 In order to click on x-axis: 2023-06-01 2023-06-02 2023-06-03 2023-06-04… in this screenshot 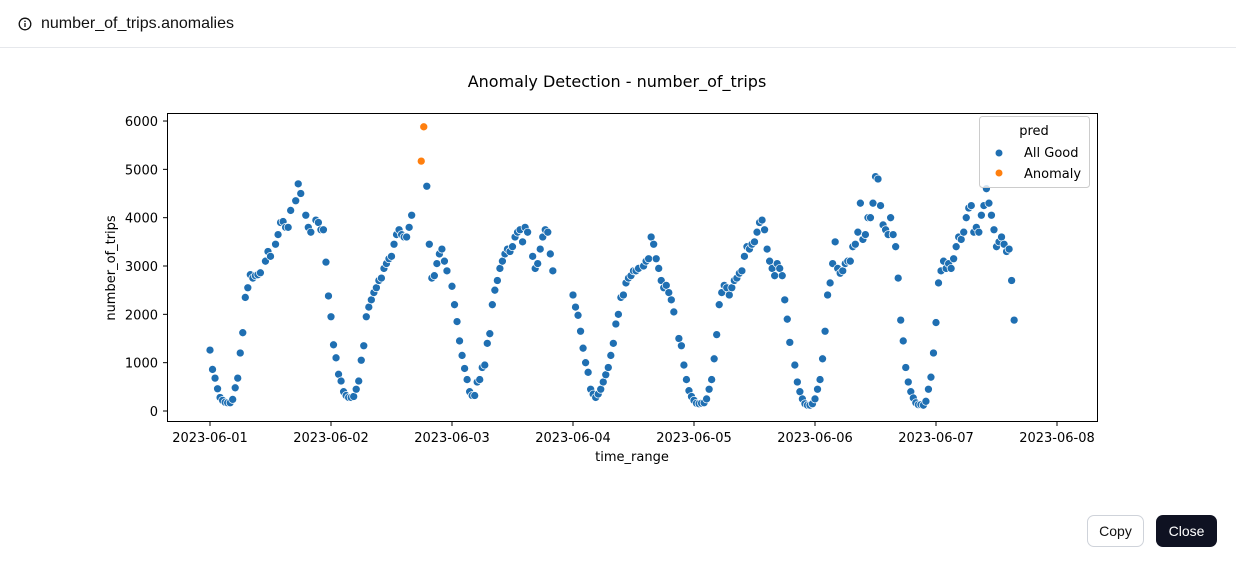, I will do `click(633, 434)`.